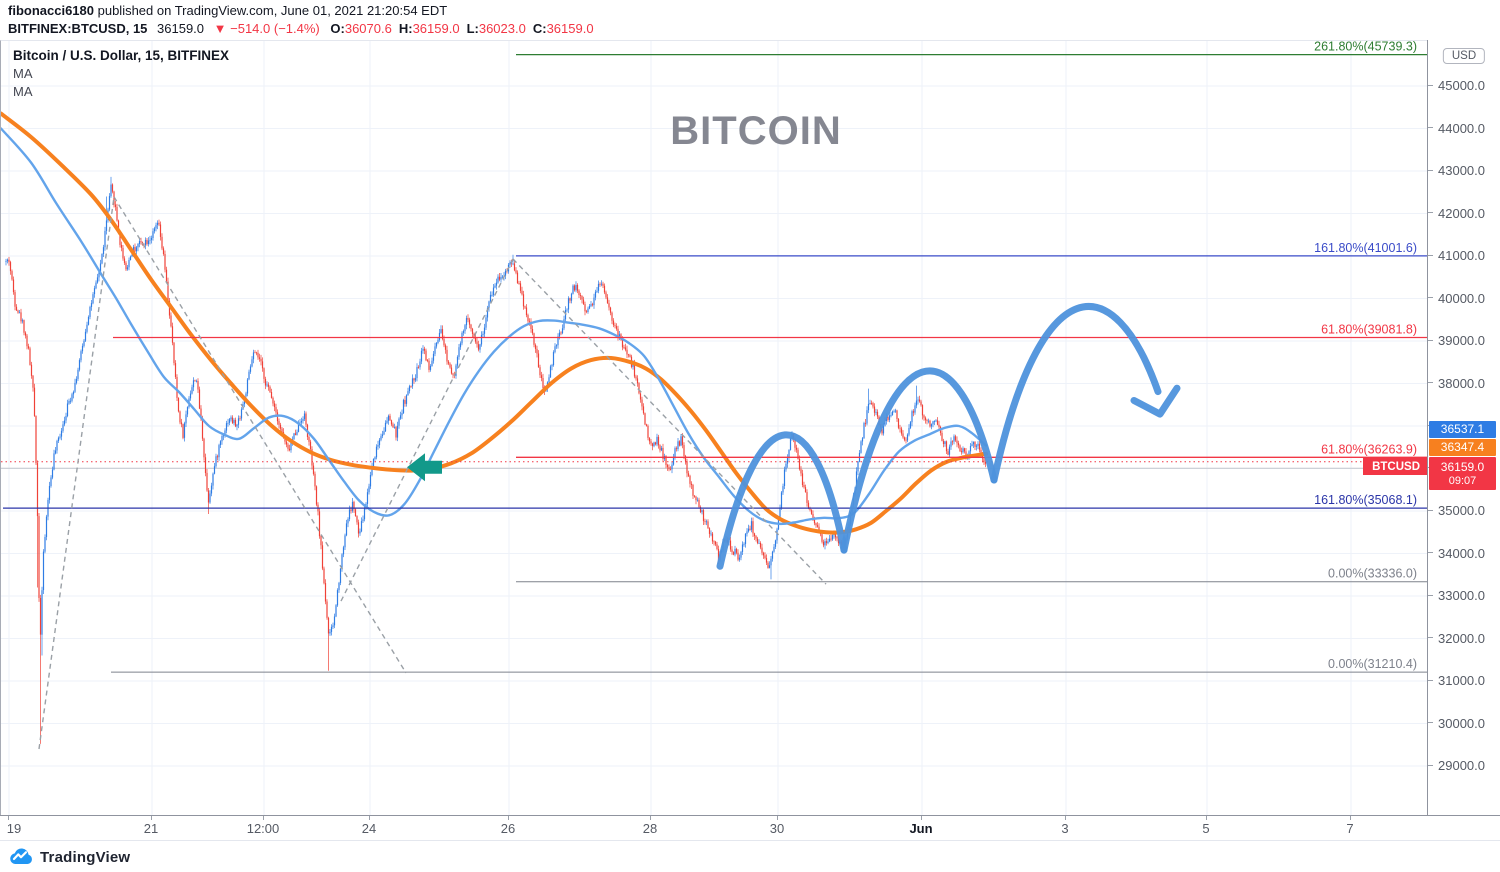  I want to click on left-arrow-marker-icon, so click(424, 467).